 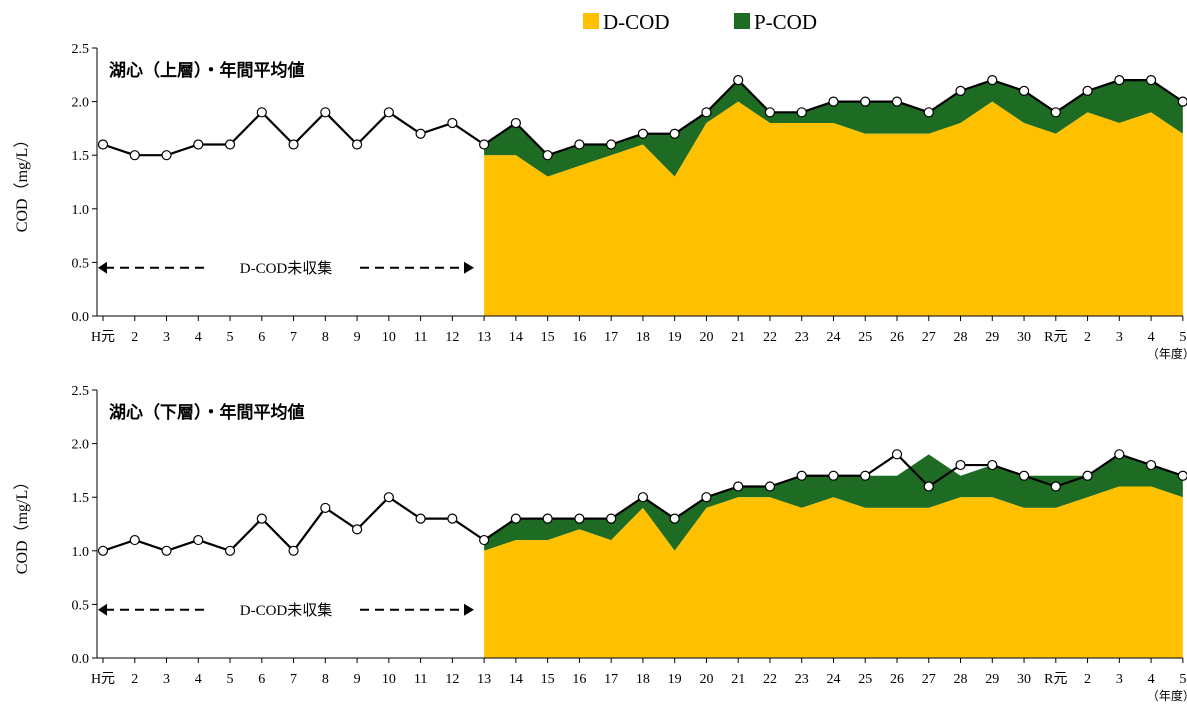 What do you see at coordinates (742, 21) in the screenshot?
I see `legend-swatch-p-cod` at bounding box center [742, 21].